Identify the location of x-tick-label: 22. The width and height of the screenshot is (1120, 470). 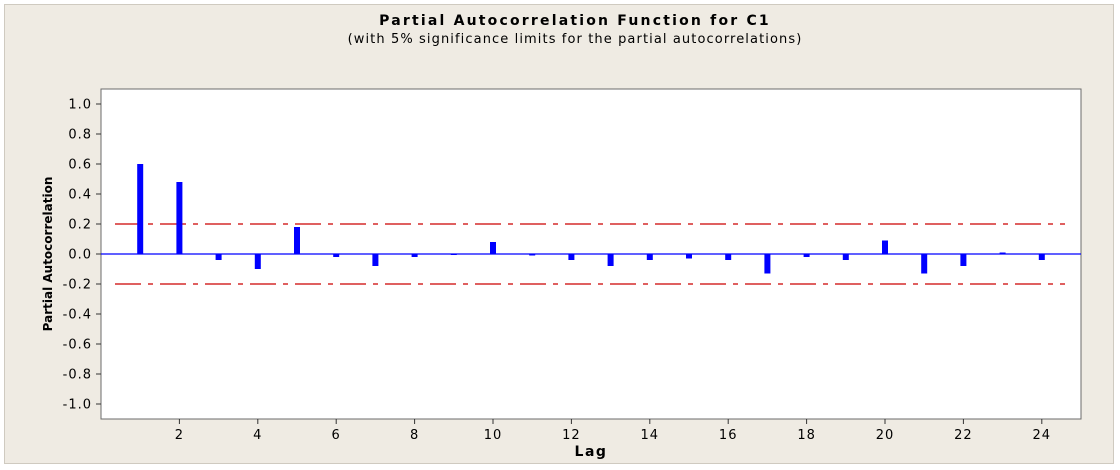
(963, 435).